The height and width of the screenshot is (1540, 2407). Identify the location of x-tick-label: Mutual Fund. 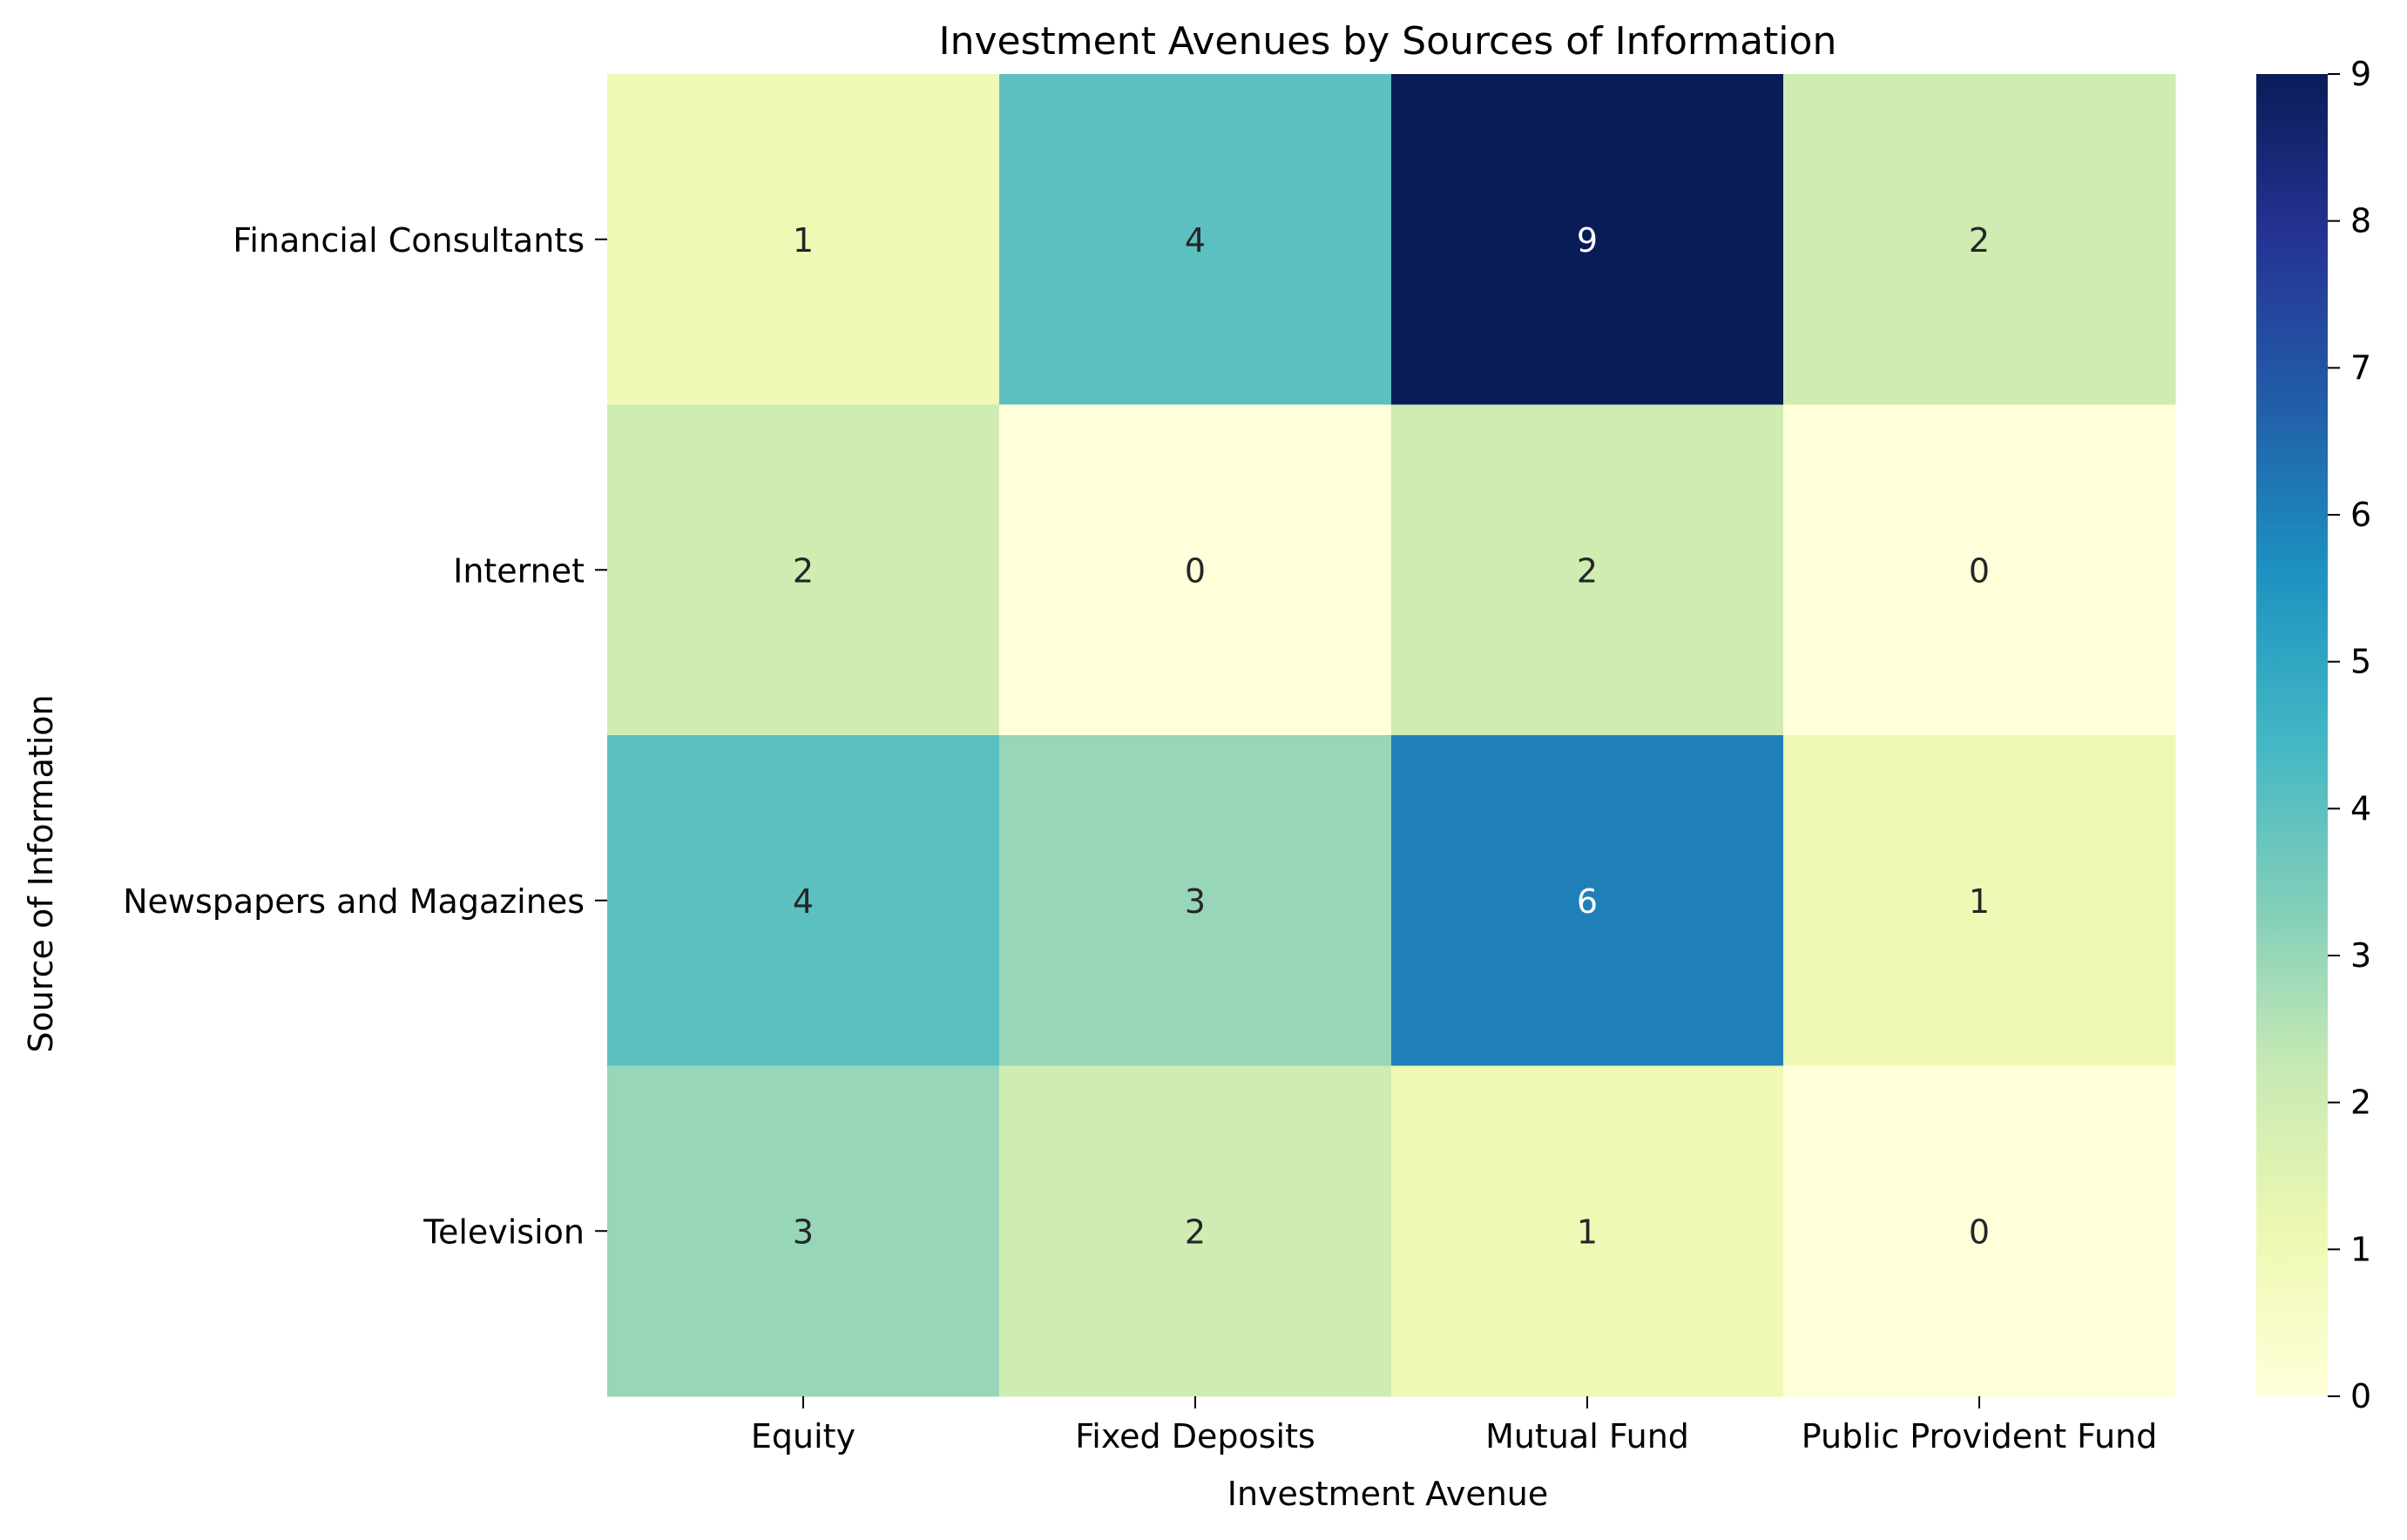
(1587, 1436).